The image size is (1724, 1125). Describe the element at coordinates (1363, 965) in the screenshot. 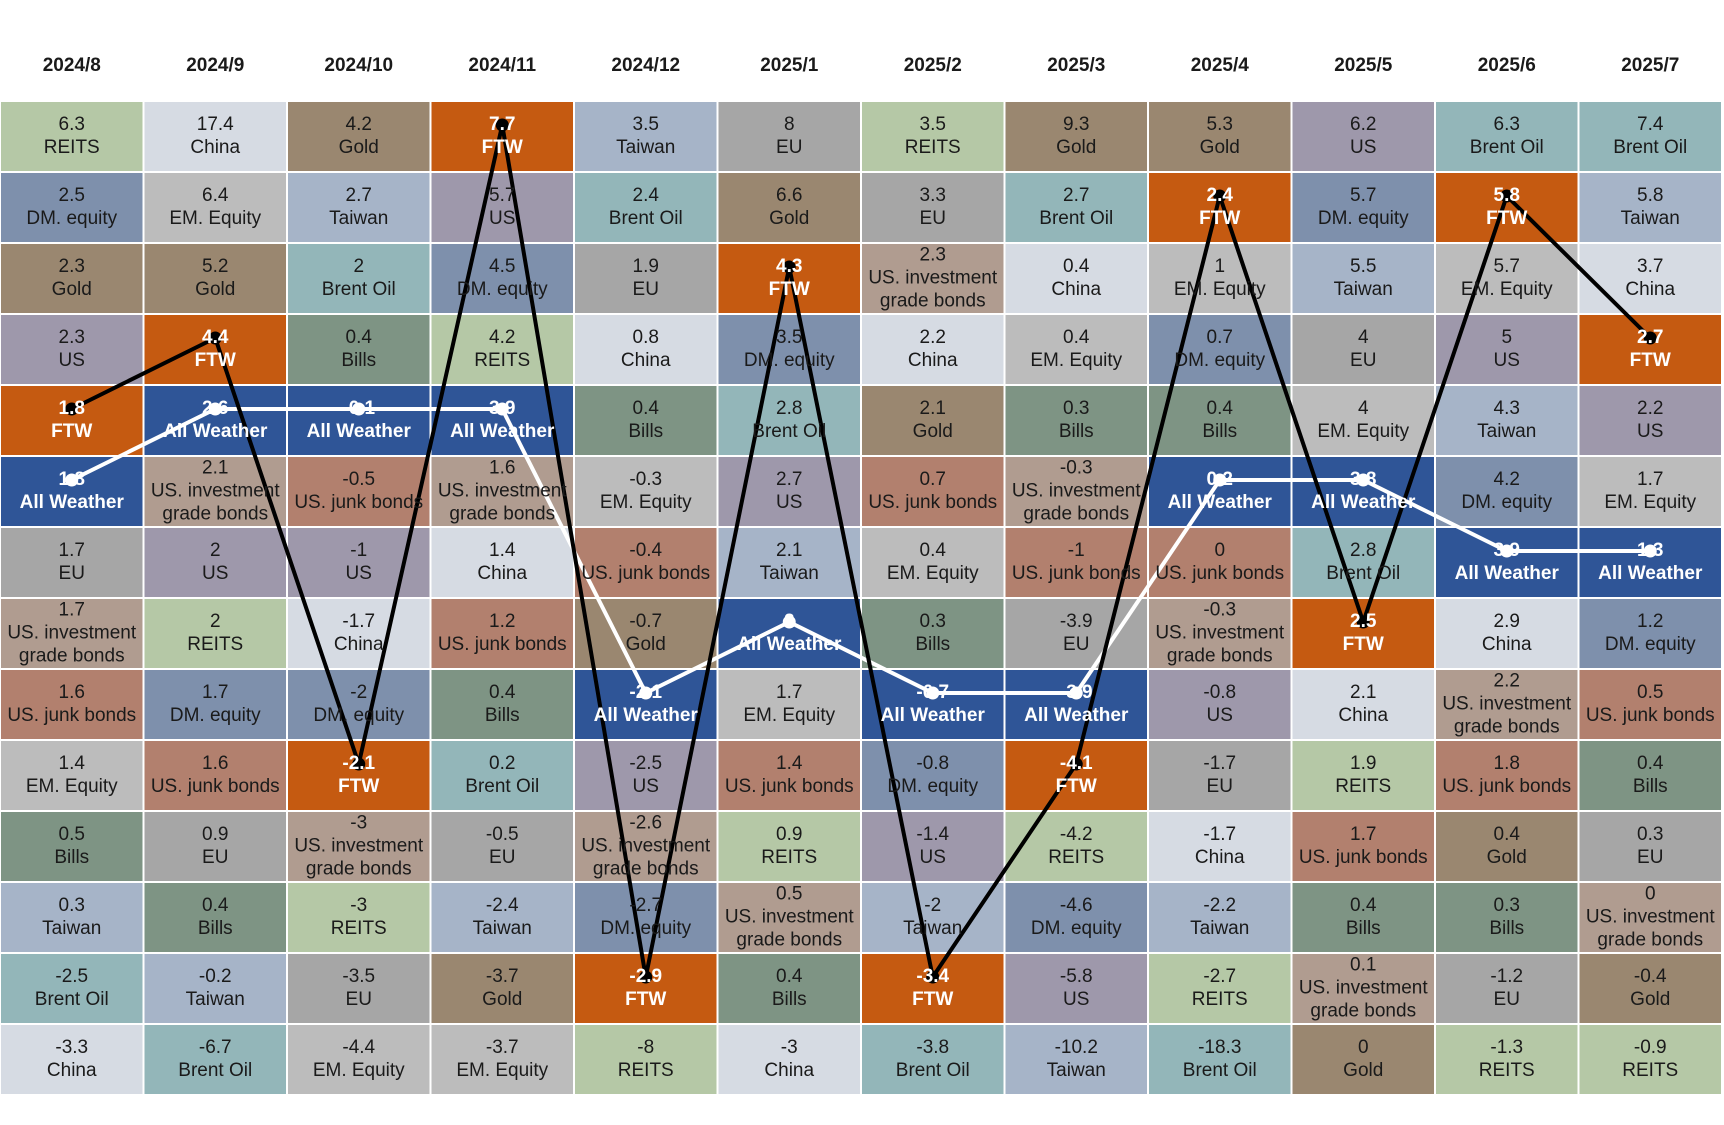

I see `cell-value-label: 0.1` at that location.